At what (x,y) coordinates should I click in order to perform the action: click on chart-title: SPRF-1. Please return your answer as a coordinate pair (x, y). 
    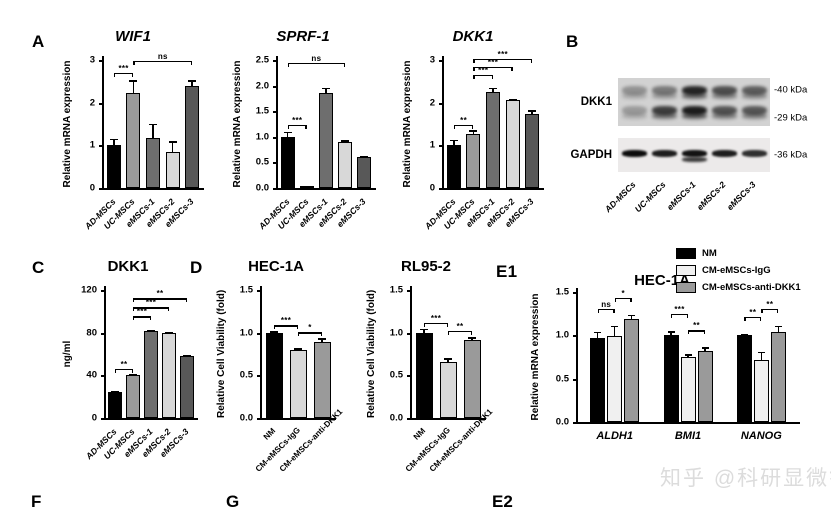
    Looking at the image, I should click on (303, 36).